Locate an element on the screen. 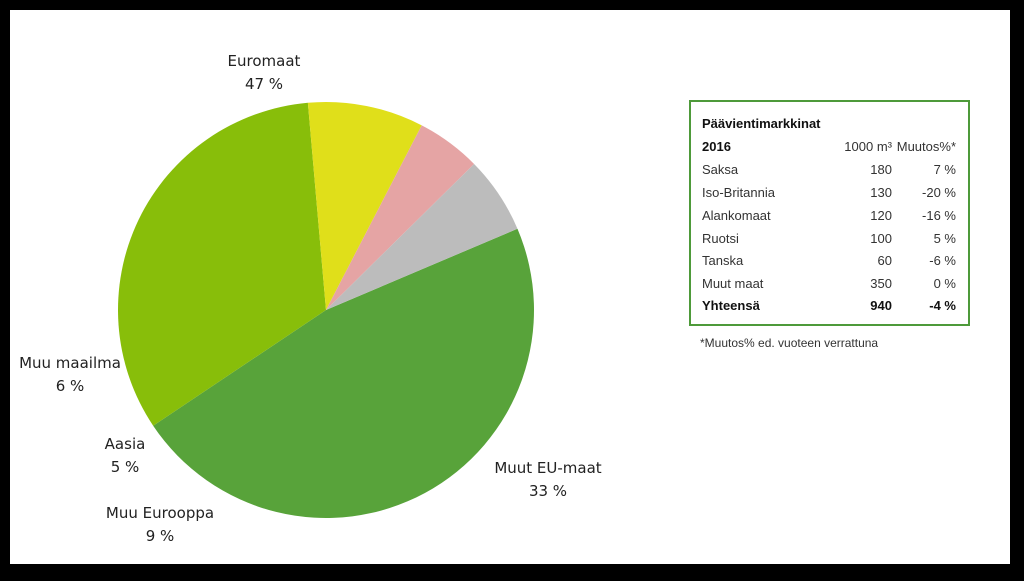 The width and height of the screenshot is (1024, 581). slice-value: 9 % is located at coordinates (160, 536).